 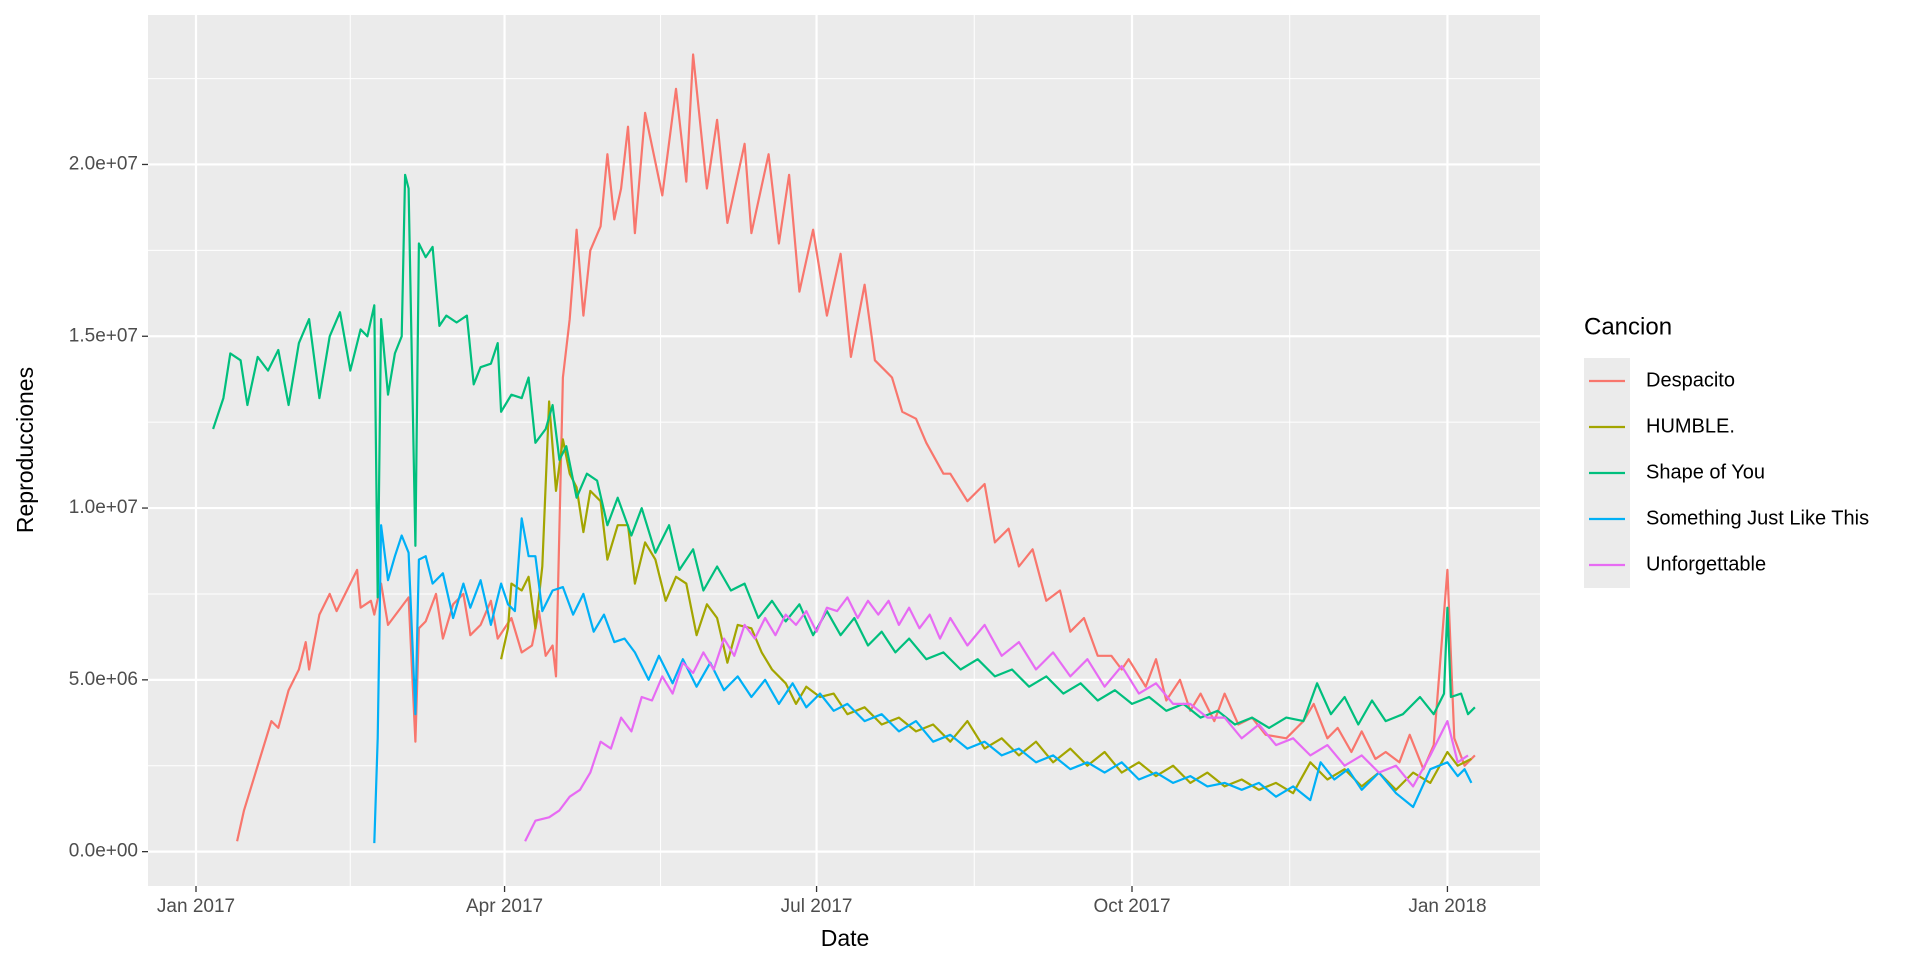 I want to click on legend-label: Unforgettable, so click(x=1706, y=564).